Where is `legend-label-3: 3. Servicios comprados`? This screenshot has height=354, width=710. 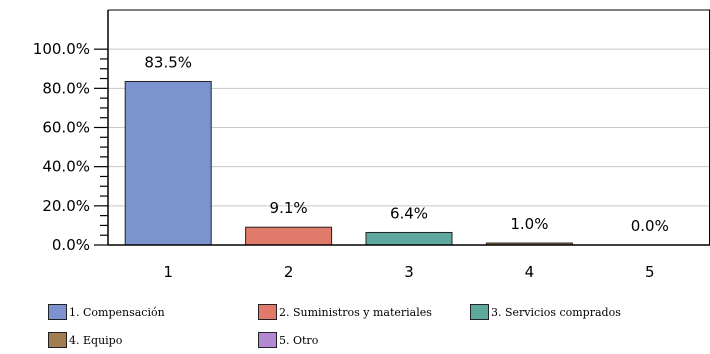 legend-label-3: 3. Servicios comprados is located at coordinates (556, 312).